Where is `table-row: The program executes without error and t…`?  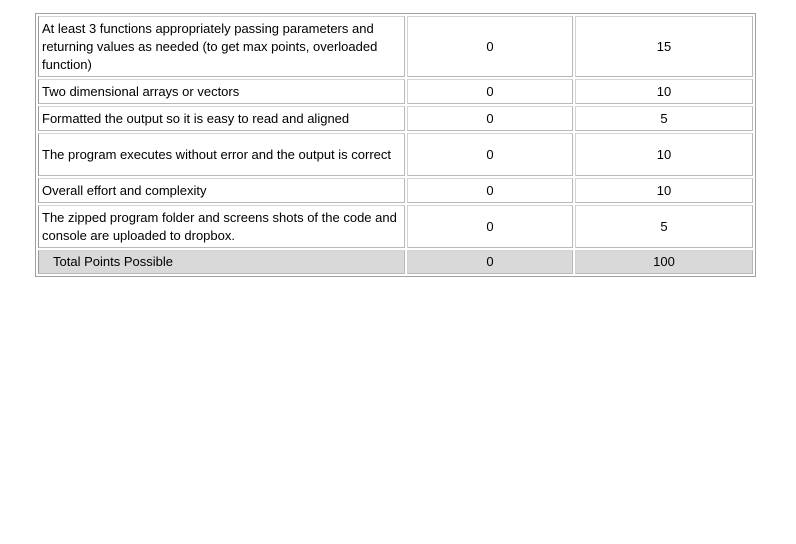
table-row: The program executes without error and t… is located at coordinates (395, 154).